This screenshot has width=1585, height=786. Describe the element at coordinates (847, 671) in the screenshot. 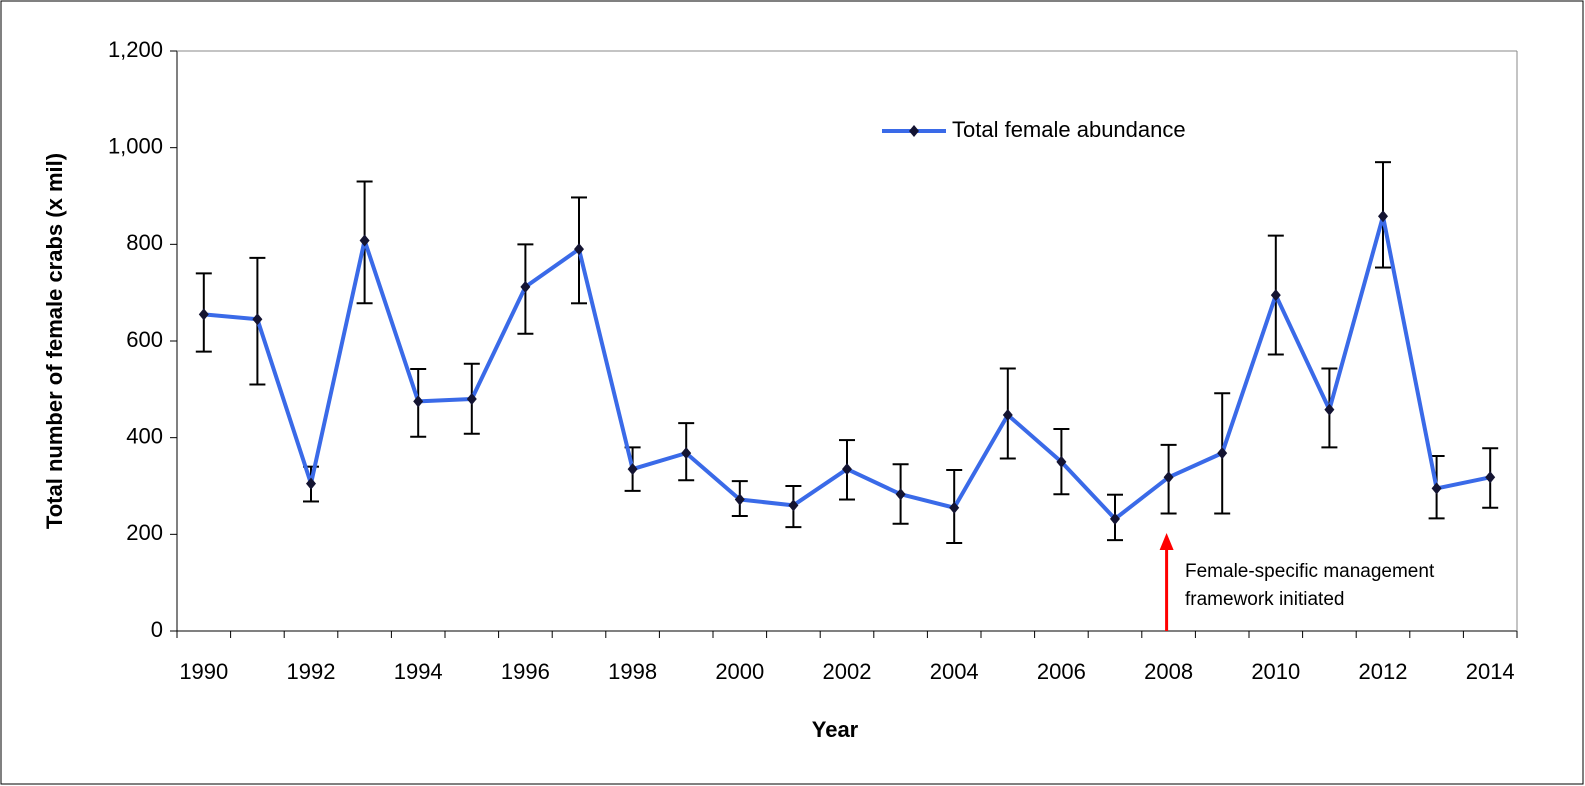

I see `x-tick-label: 2002` at that location.